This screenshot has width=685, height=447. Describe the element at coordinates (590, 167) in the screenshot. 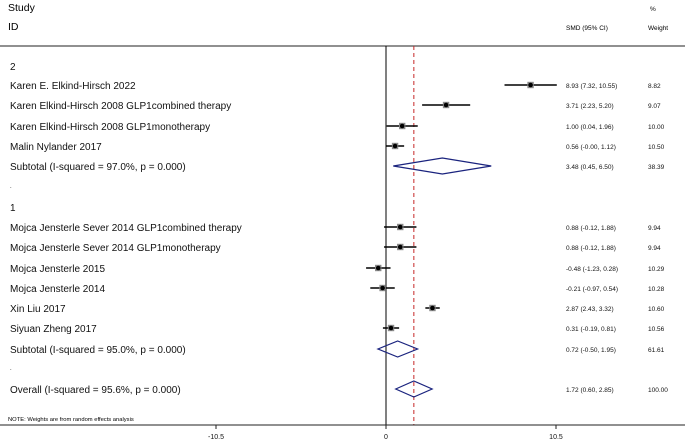

I see `ci-text: 3.48 (0.45, 6.50)` at that location.